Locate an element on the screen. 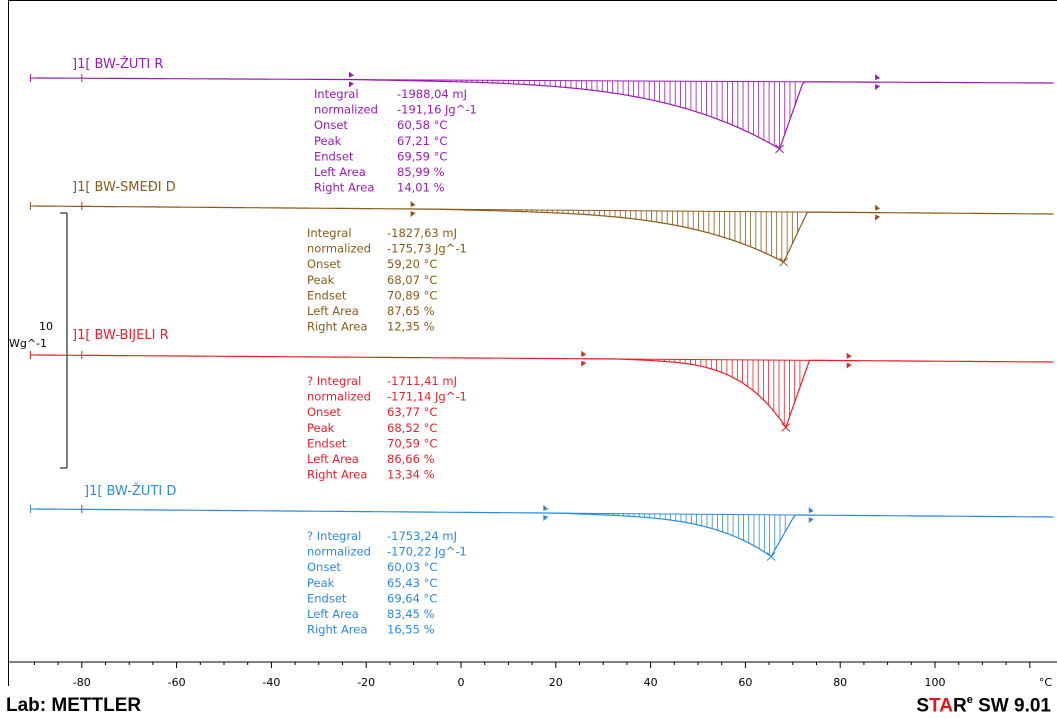 Image resolution: width=1057 pixels, height=719 pixels. result-value: 16,55 % is located at coordinates (411, 630).